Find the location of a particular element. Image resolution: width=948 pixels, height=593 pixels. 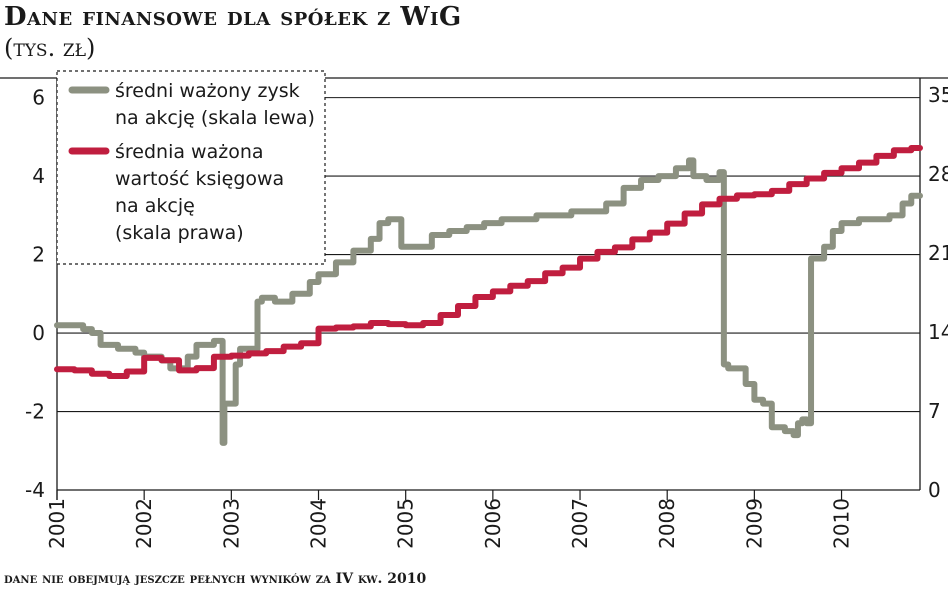

right-tick-label: 28 is located at coordinates (938, 174).